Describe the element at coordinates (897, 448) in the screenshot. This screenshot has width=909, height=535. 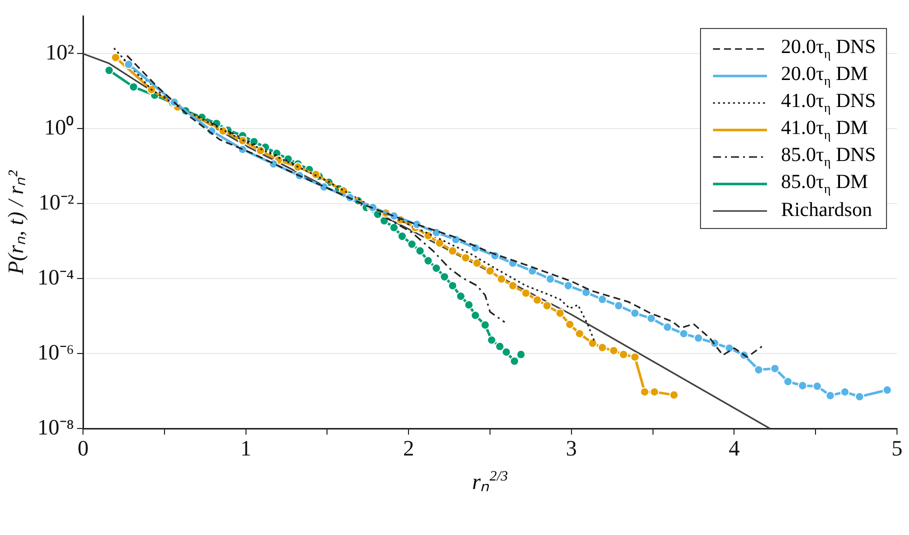
I see `x-tick-label: 5` at that location.